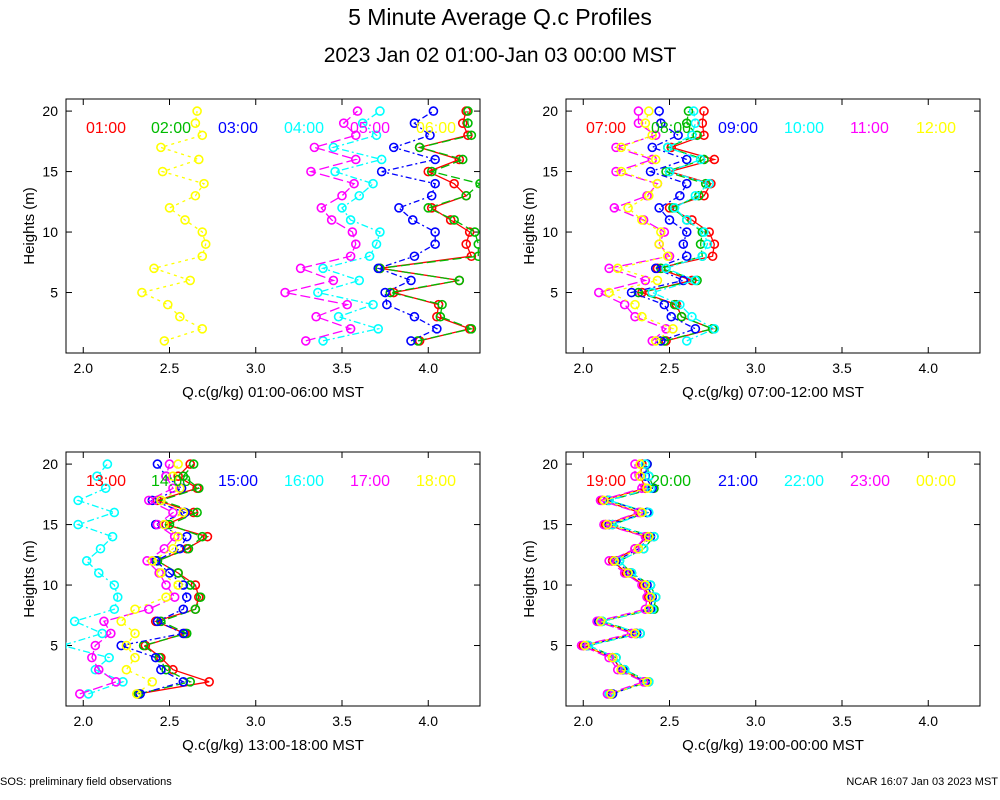 The width and height of the screenshot is (1000, 800). What do you see at coordinates (773, 226) in the screenshot?
I see `plot-frame` at bounding box center [773, 226].